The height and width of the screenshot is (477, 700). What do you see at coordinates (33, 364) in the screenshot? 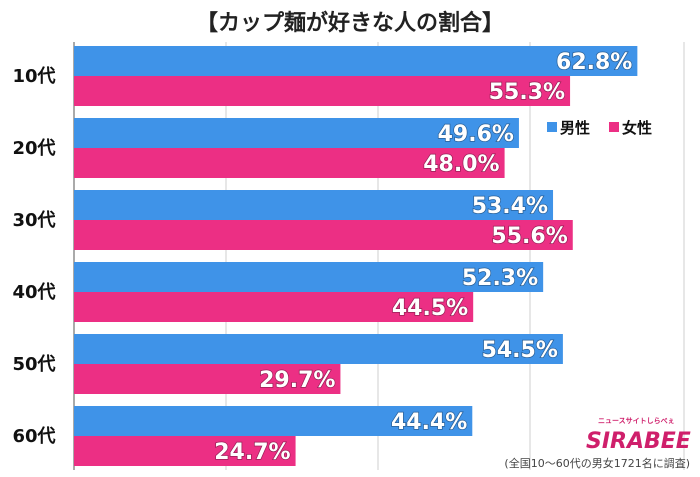
I see `category-label: 50代` at bounding box center [33, 364].